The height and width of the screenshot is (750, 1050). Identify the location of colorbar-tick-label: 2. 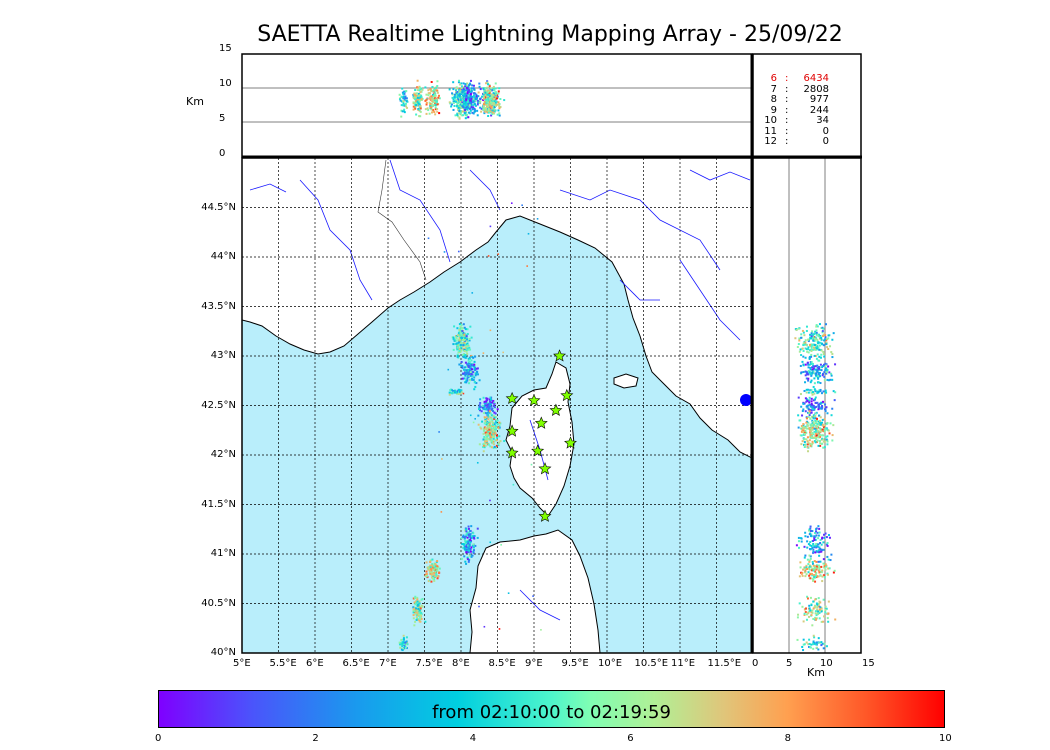
(315, 738).